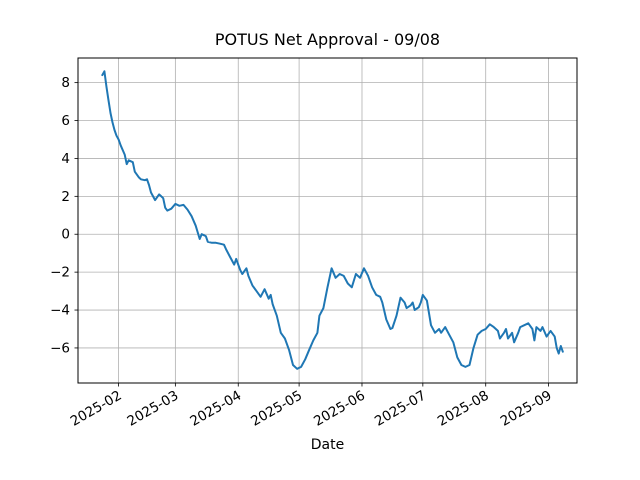 Image resolution: width=640 pixels, height=480 pixels. Describe the element at coordinates (526, 409) in the screenshot. I see `x-tick-label: 2025-09` at that location.